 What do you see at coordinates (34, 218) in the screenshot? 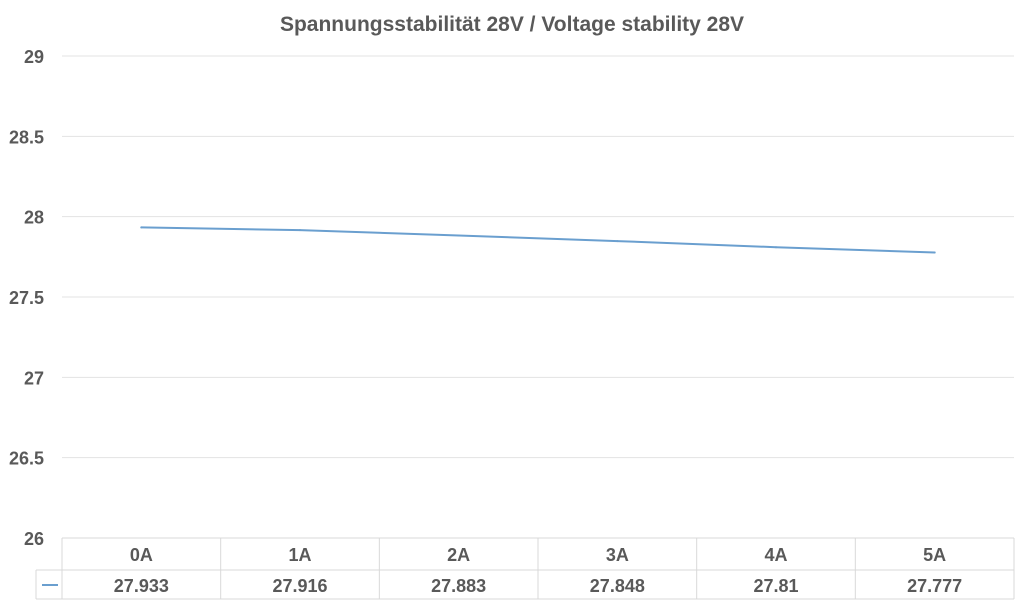
I see `y-tick-label: 28` at bounding box center [34, 218].